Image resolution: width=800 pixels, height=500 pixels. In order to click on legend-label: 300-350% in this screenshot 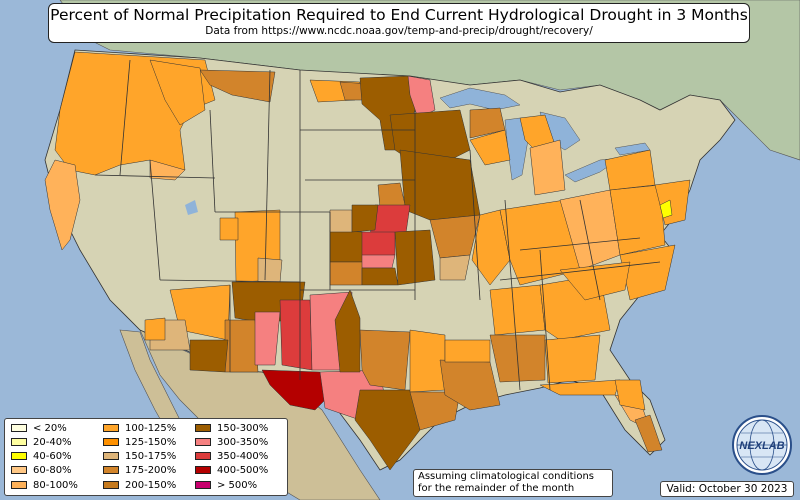, I will do `click(243, 442)`.